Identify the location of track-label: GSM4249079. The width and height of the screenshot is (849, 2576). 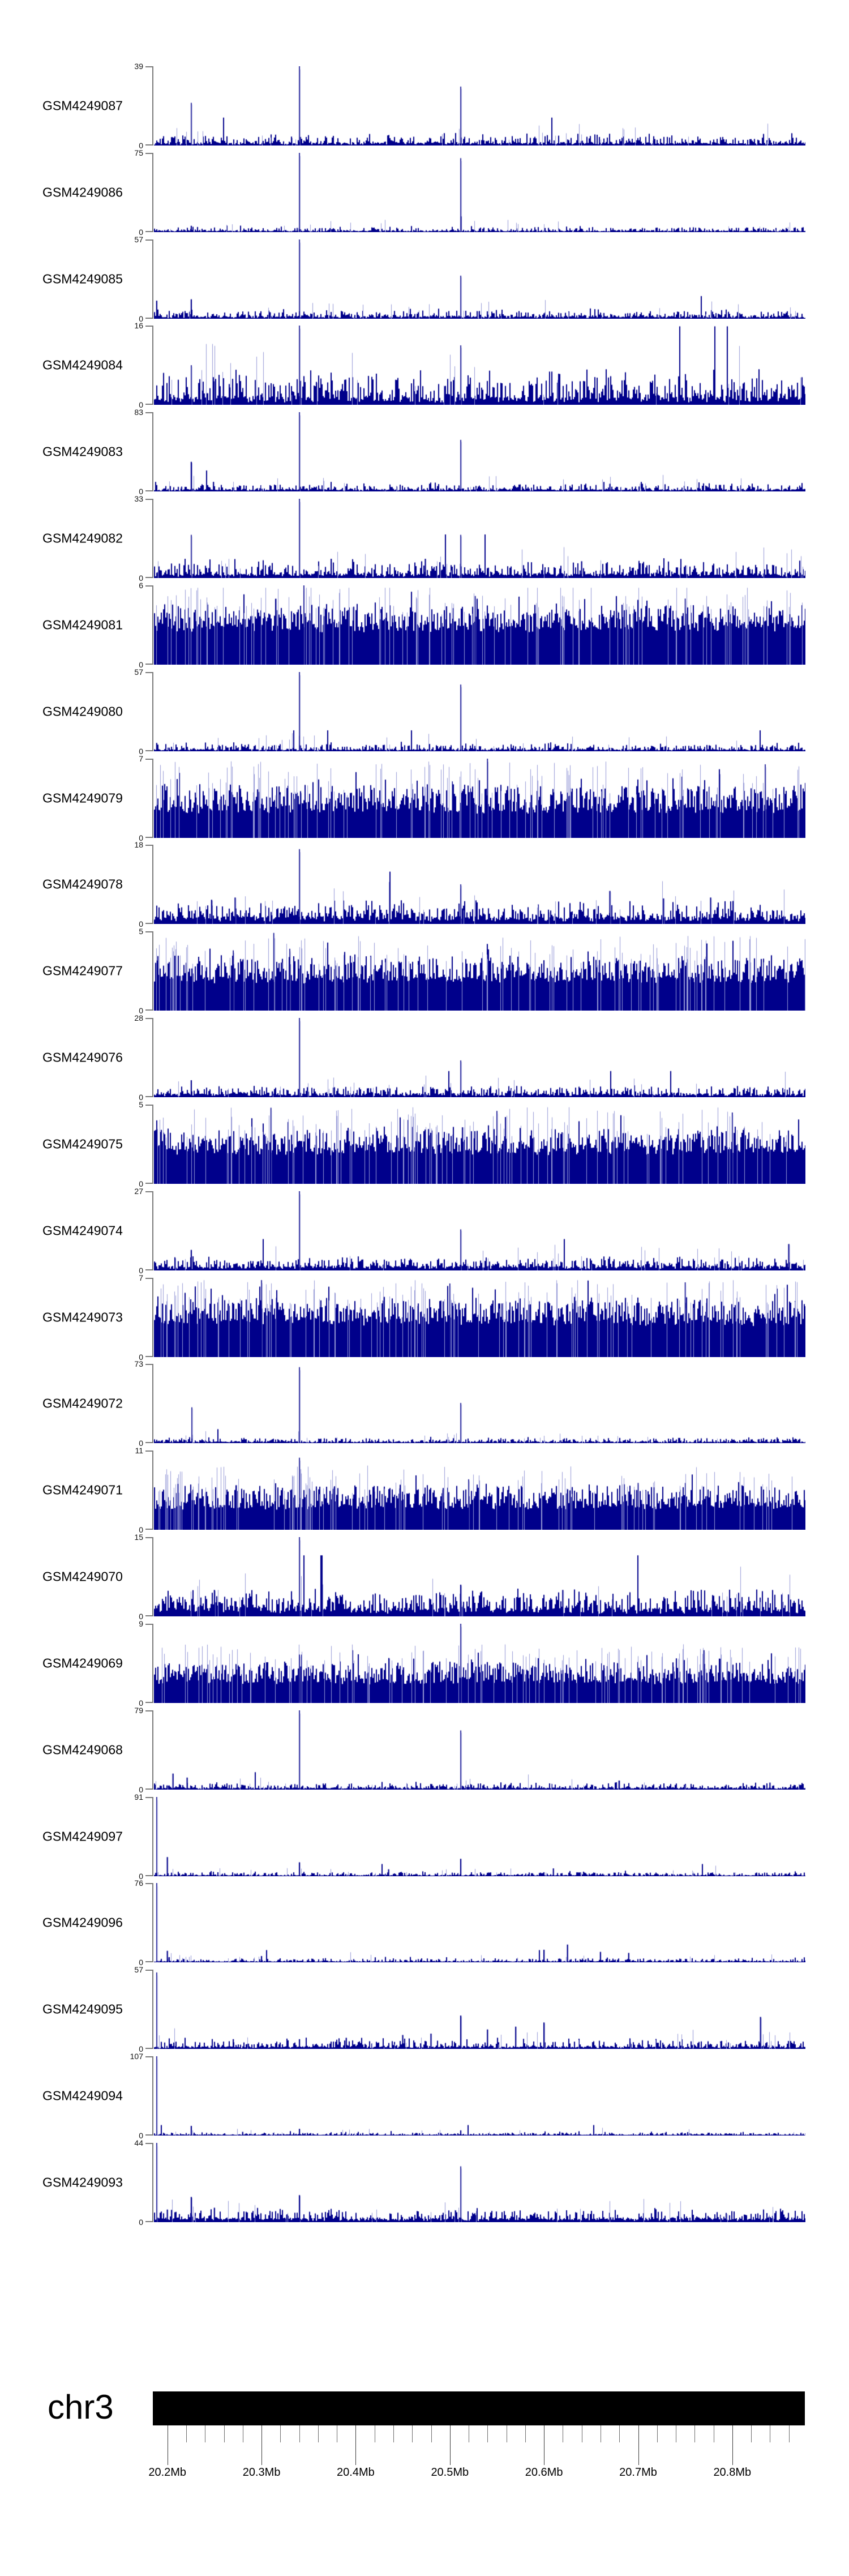
(82, 798).